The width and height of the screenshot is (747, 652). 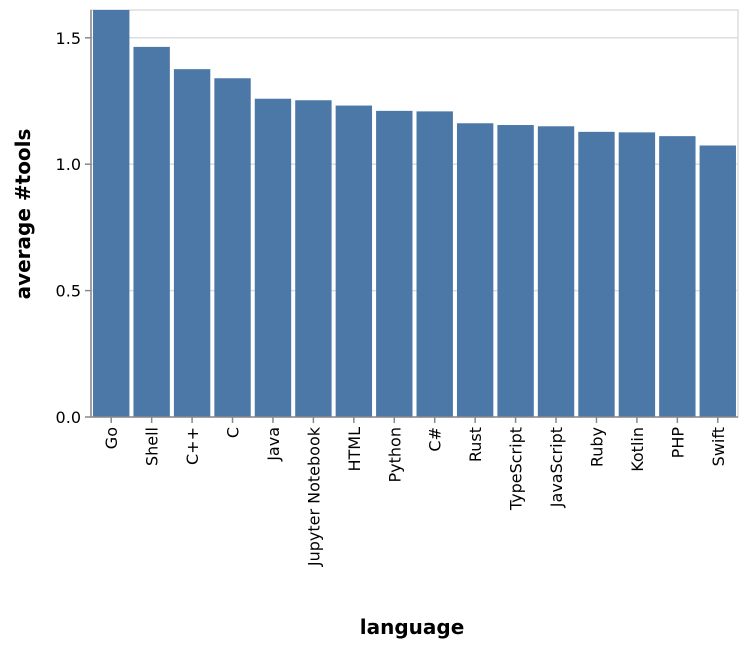 What do you see at coordinates (677, 443) in the screenshot?
I see `x-tick-label: PHP` at bounding box center [677, 443].